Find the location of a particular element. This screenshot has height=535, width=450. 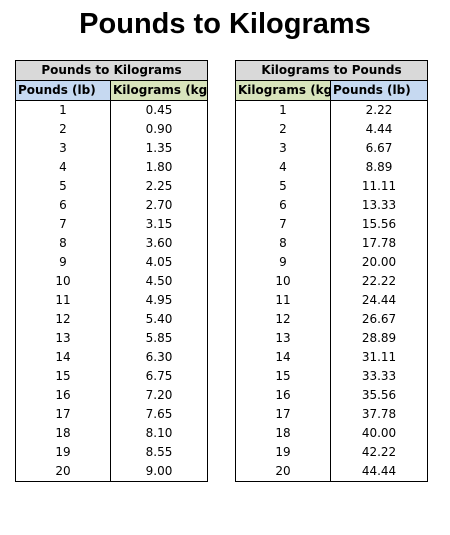

table-row: 13 28.89 is located at coordinates (331, 338).